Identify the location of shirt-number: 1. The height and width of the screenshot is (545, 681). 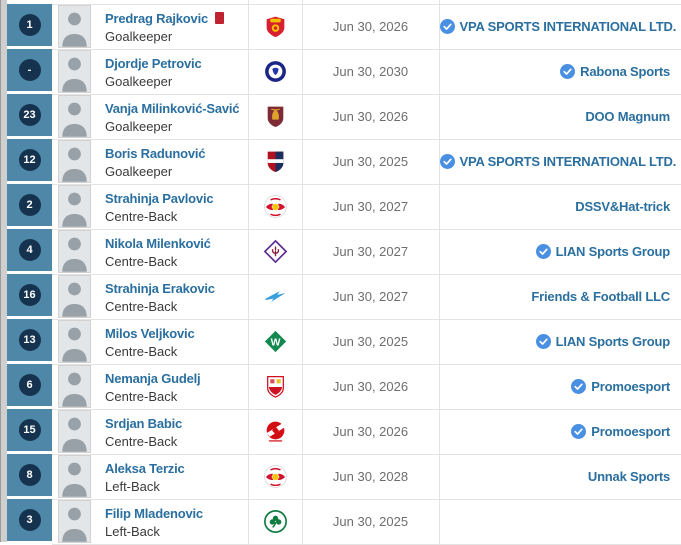
(29, 25).